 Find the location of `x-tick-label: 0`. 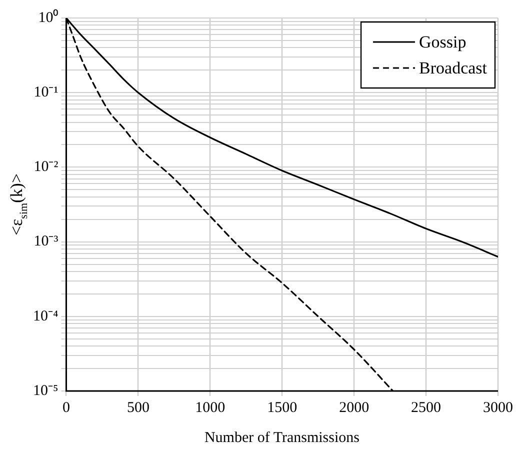

x-tick-label: 0 is located at coordinates (66, 408).